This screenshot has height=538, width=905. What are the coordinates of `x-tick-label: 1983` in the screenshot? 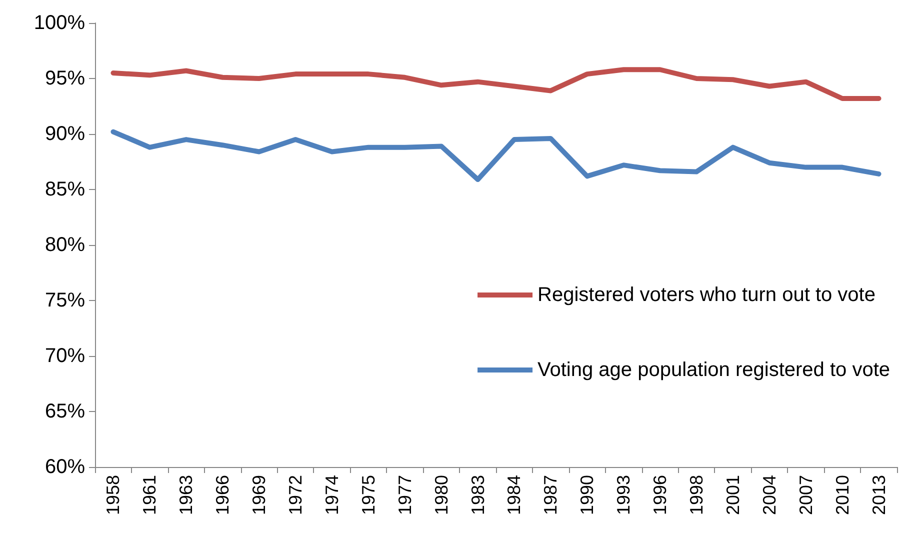 It's located at (478, 495).